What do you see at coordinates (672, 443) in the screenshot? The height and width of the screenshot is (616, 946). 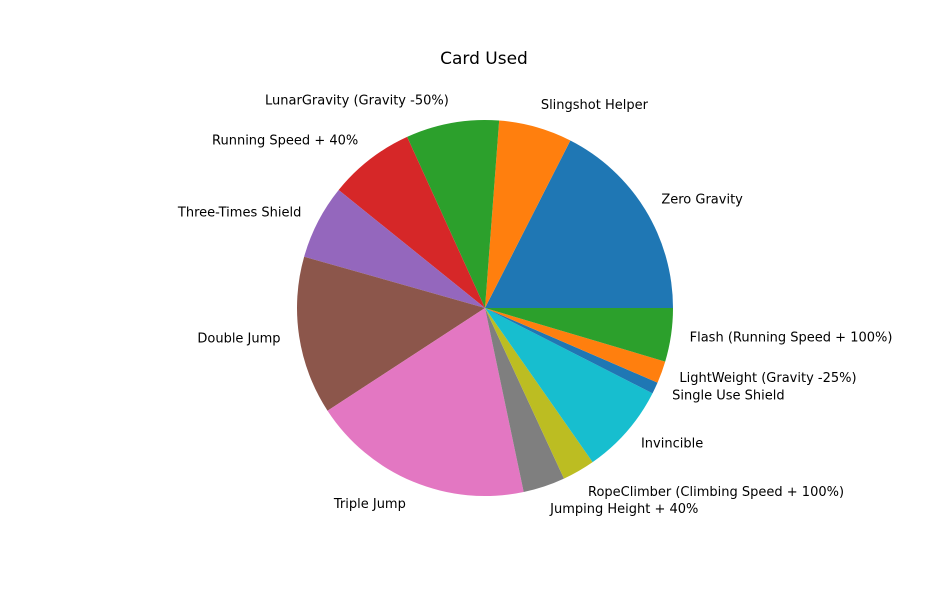 I see `pie-slice-label: Invincible` at bounding box center [672, 443].